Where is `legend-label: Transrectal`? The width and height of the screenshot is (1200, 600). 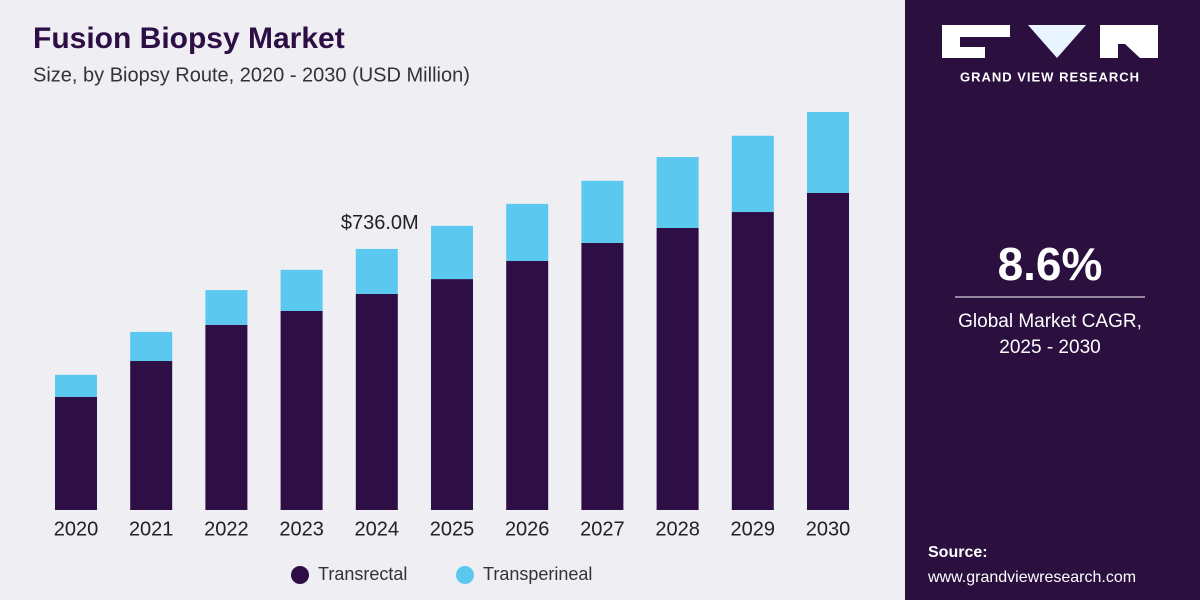 legend-label: Transrectal is located at coordinates (362, 574).